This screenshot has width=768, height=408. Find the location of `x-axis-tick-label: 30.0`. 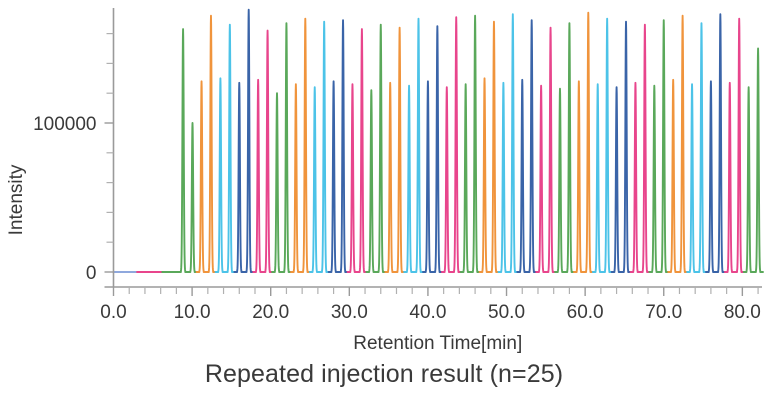

x-axis-tick-label: 30.0 is located at coordinates (349, 312).